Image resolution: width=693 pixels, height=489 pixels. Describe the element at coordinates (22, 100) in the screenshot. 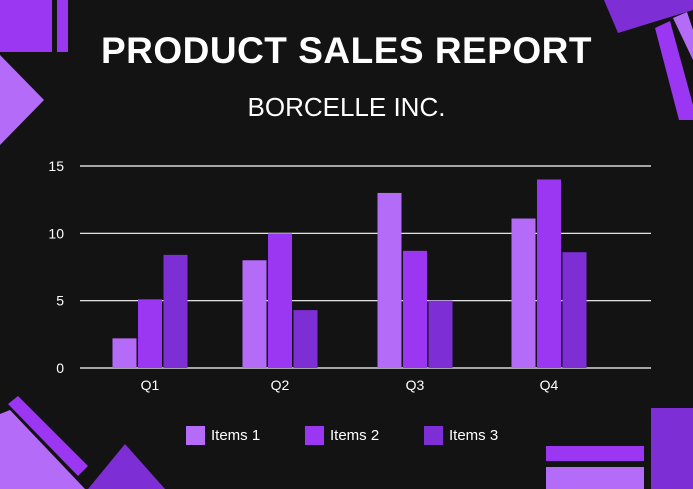

I see `decor-diamond-left` at that location.